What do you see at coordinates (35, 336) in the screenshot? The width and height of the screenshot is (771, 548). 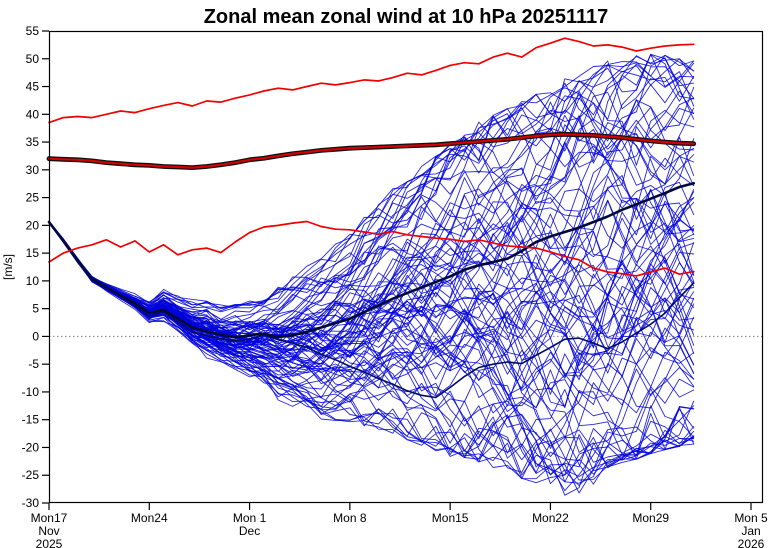 I see `y-tick-label: 0` at bounding box center [35, 336].